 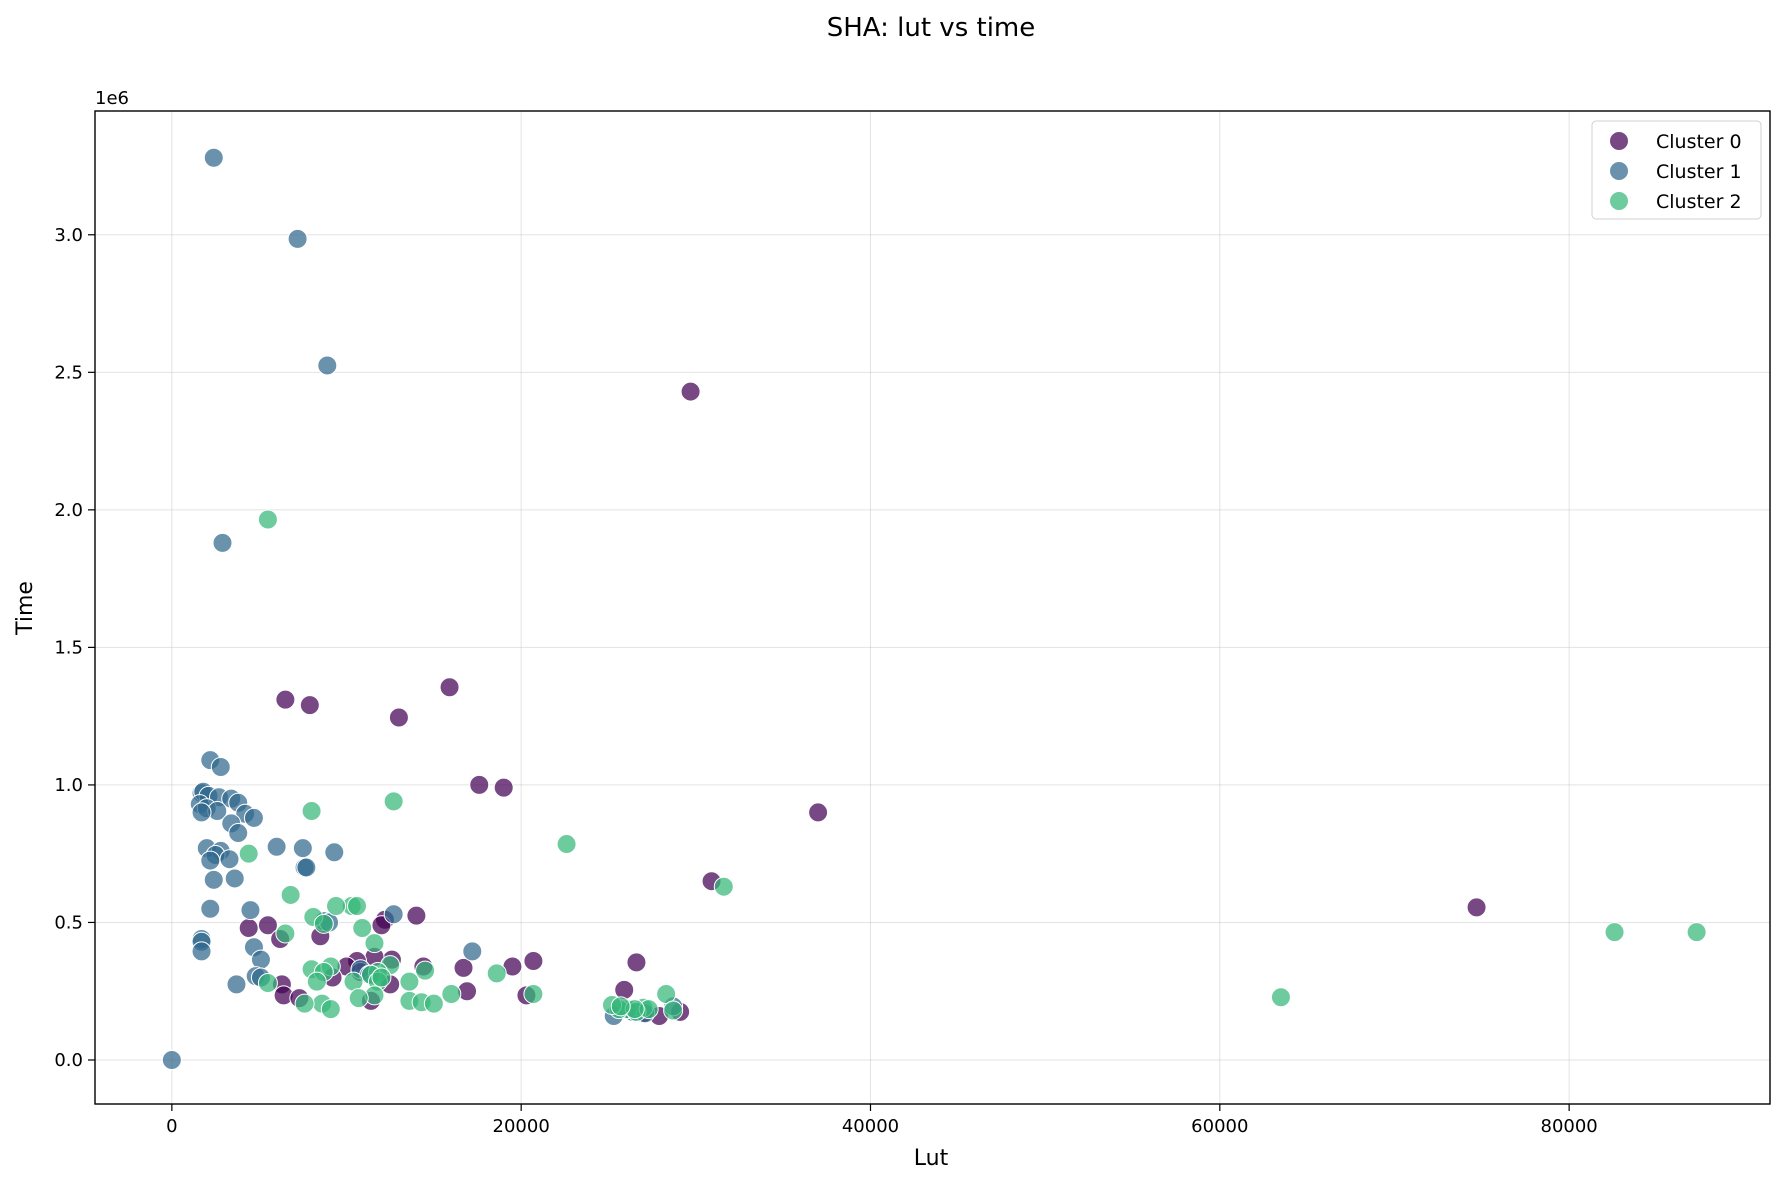 I want to click on y-offset-label: 1e6, so click(x=112, y=98).